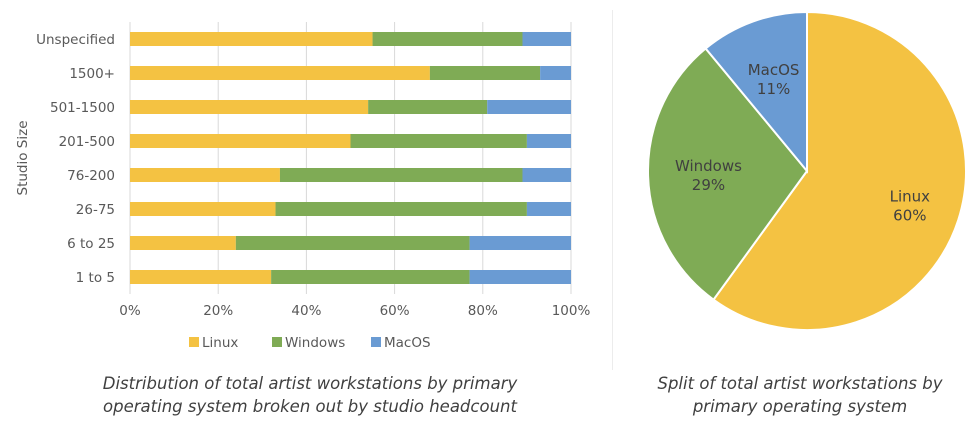 The width and height of the screenshot is (980, 438). I want to click on pie-label-windows: Windows, so click(708, 166).